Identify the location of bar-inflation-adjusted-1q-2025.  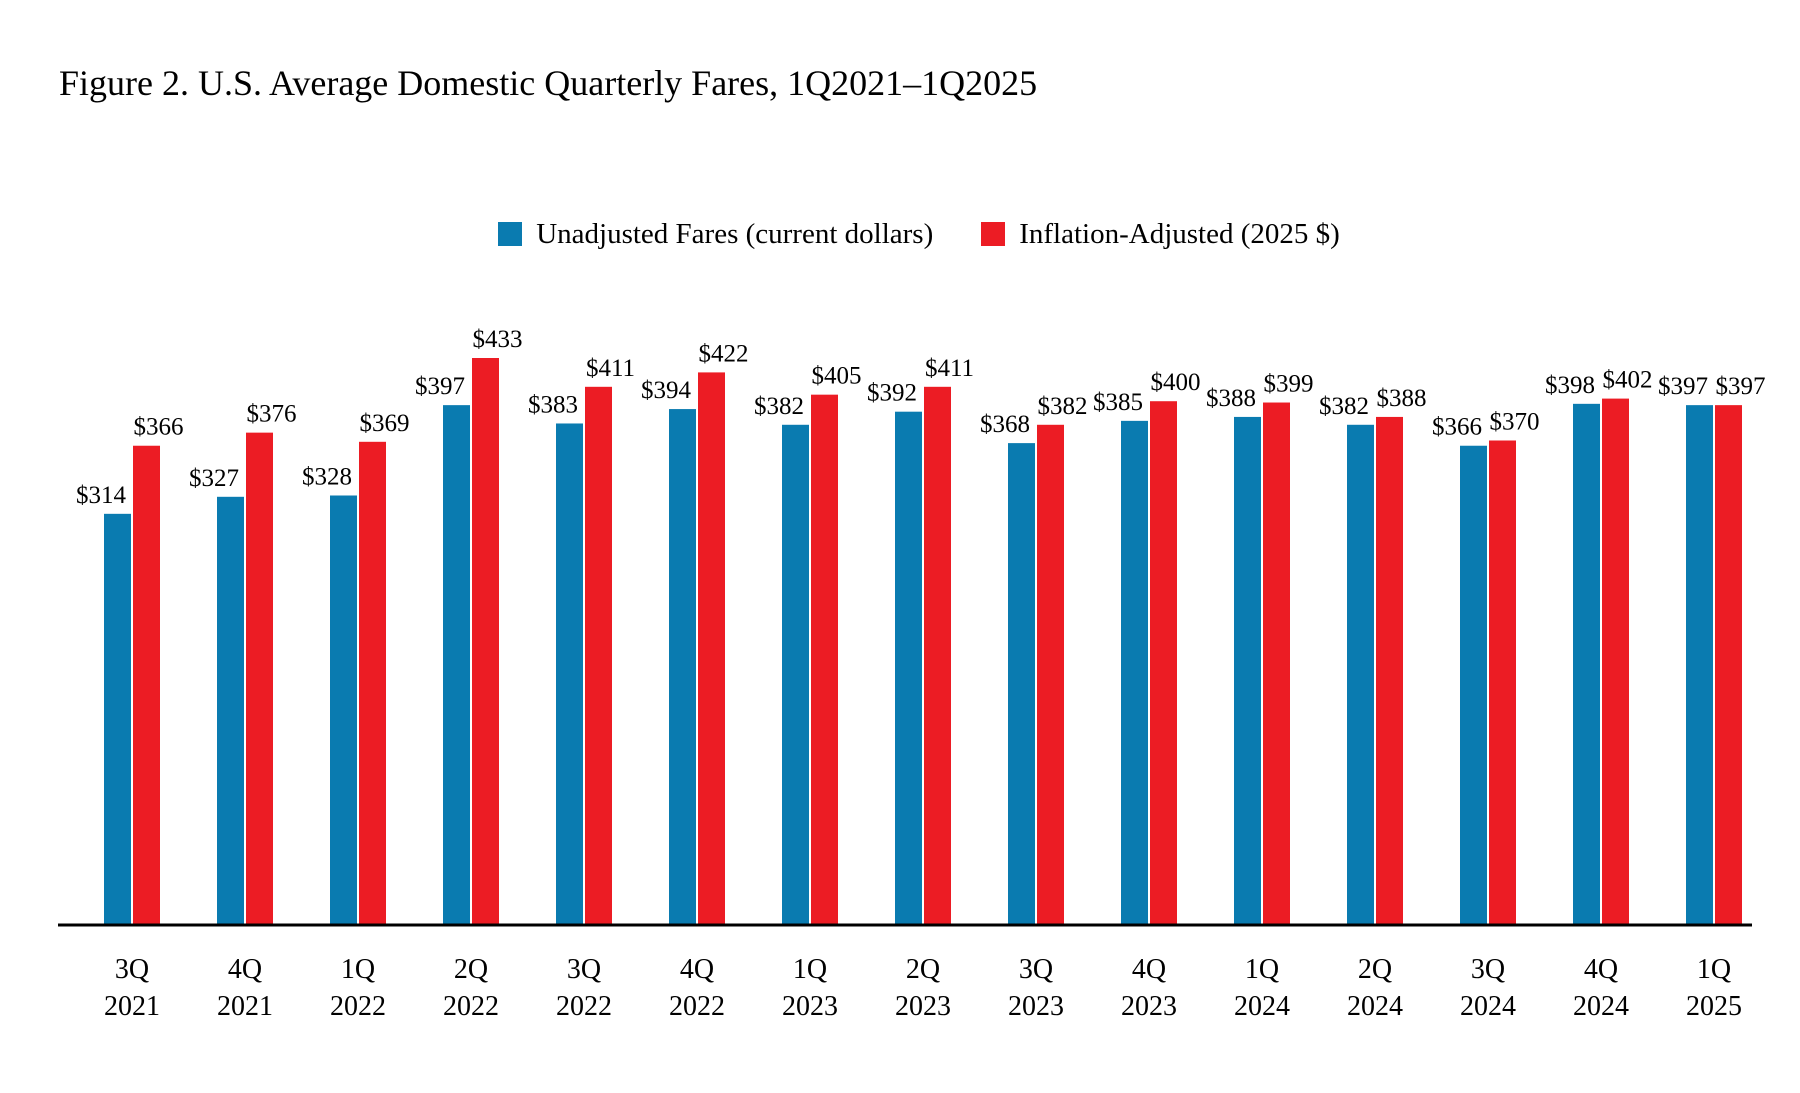
(1728, 665).